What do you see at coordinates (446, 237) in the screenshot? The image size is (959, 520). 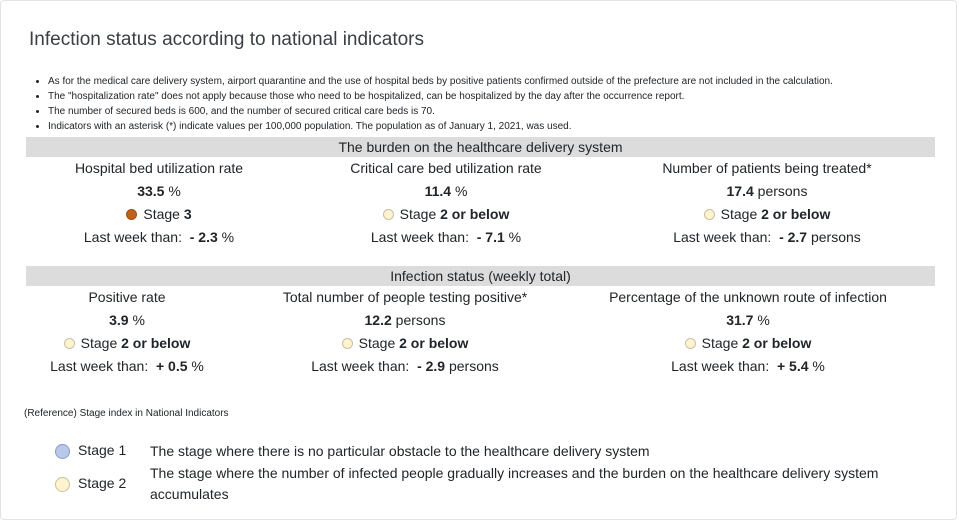 I see `weekly-change: Last week than: - 7.1 %` at bounding box center [446, 237].